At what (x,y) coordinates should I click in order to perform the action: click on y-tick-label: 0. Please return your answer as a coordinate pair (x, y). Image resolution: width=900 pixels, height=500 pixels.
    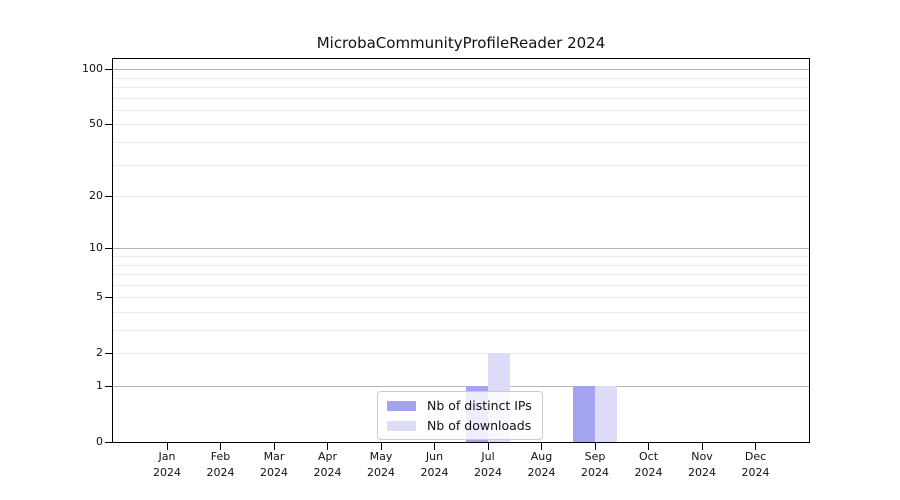
    Looking at the image, I should click on (99, 441).